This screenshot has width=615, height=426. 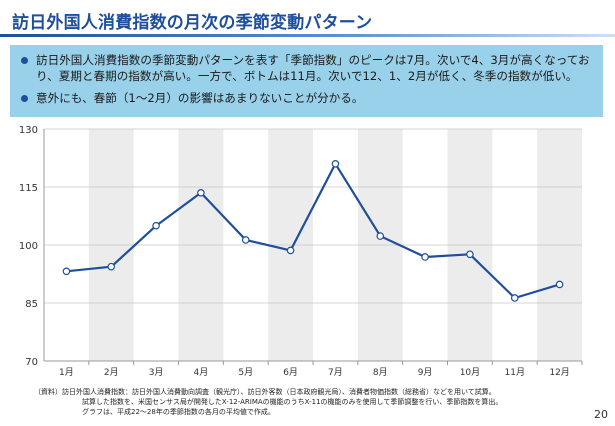 I want to click on summary-bullet: 意外にも、春節（1～2月）の影響はあまりないことが分かる。, so click(x=306, y=98).